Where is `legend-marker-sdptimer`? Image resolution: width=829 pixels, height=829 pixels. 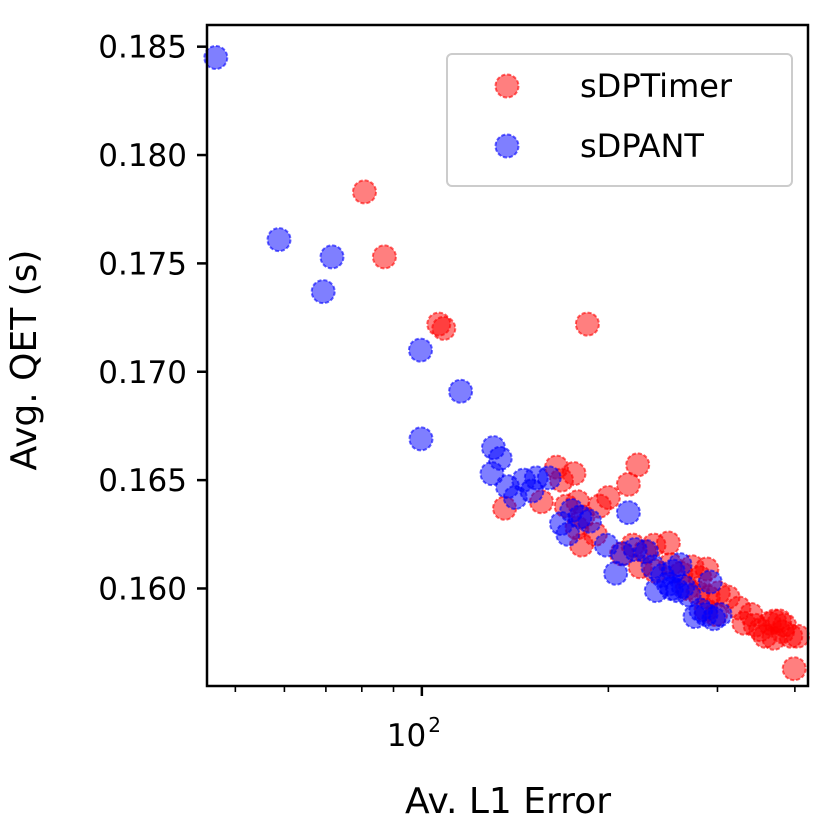 legend-marker-sdptimer is located at coordinates (507, 86).